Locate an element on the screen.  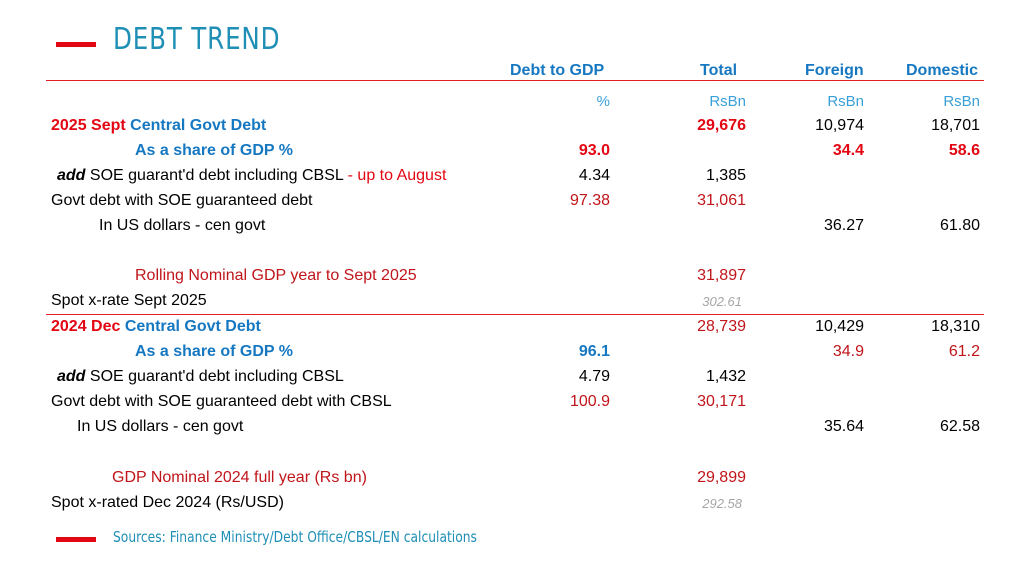
period-label: 2024 Dec is located at coordinates (86, 326).